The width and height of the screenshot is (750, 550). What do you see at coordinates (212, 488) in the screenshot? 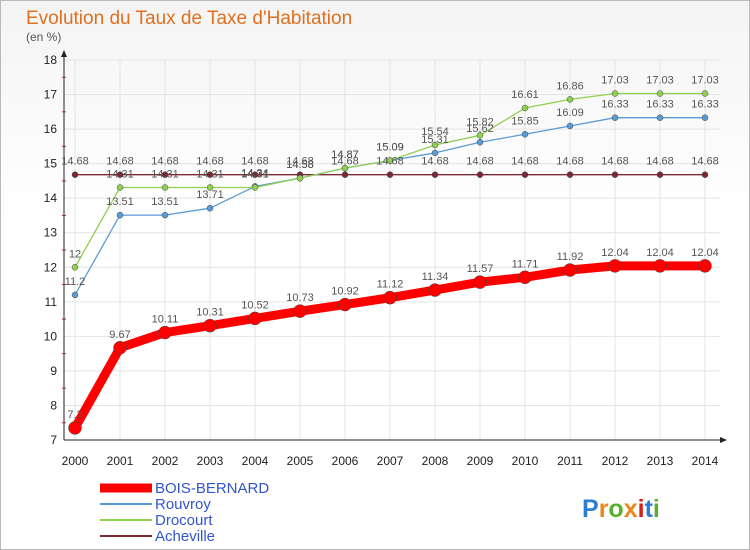
I see `legend-label: BOIS-BERNARD` at bounding box center [212, 488].